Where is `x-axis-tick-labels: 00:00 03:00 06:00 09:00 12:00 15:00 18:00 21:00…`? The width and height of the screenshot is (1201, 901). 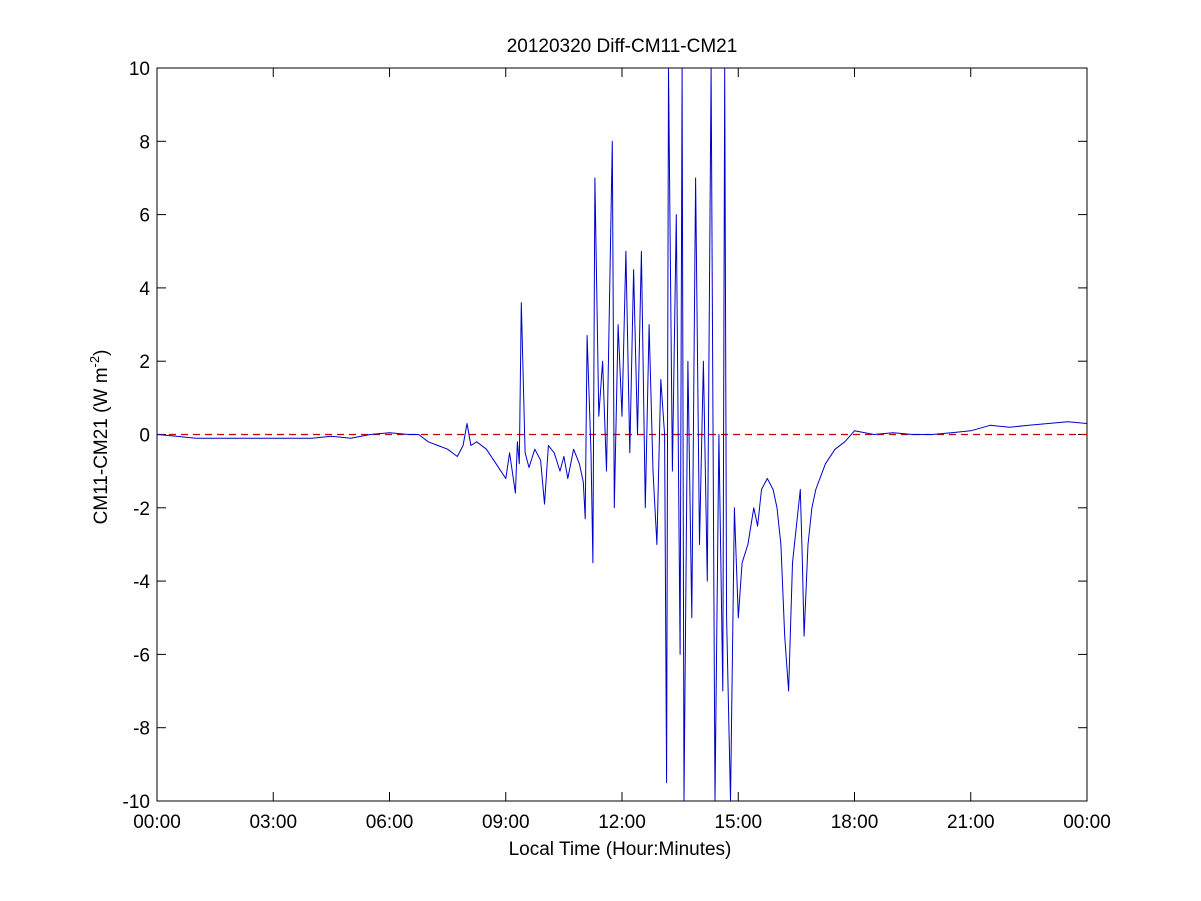 x-axis-tick-labels: 00:00 03:00 06:00 09:00 12:00 15:00 18:00 21:00… is located at coordinates (622, 822).